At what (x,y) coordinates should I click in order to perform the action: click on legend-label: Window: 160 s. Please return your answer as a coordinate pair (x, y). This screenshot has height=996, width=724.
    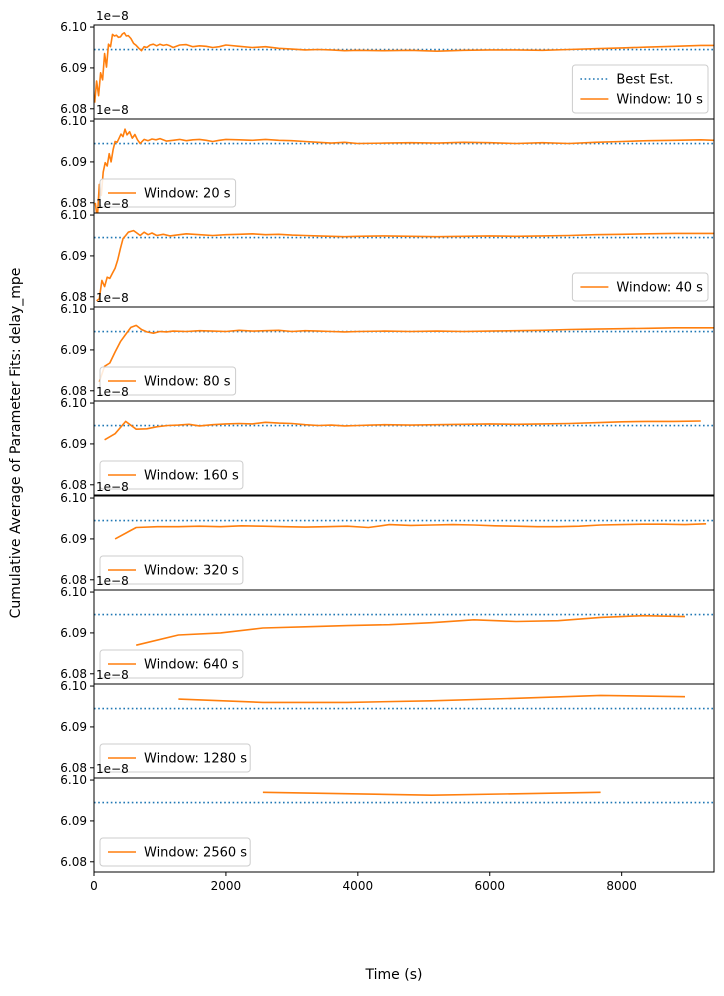
    Looking at the image, I should click on (191, 476).